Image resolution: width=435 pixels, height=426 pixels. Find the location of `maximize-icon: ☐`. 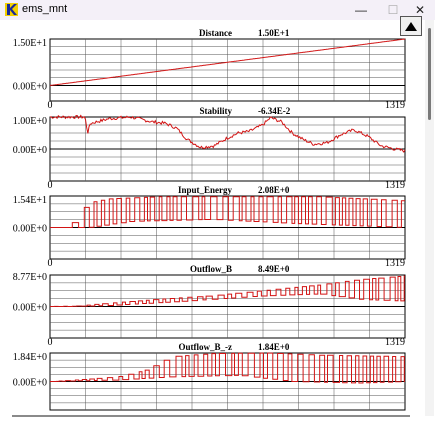

maximize-icon: ☐ is located at coordinates (393, 10).